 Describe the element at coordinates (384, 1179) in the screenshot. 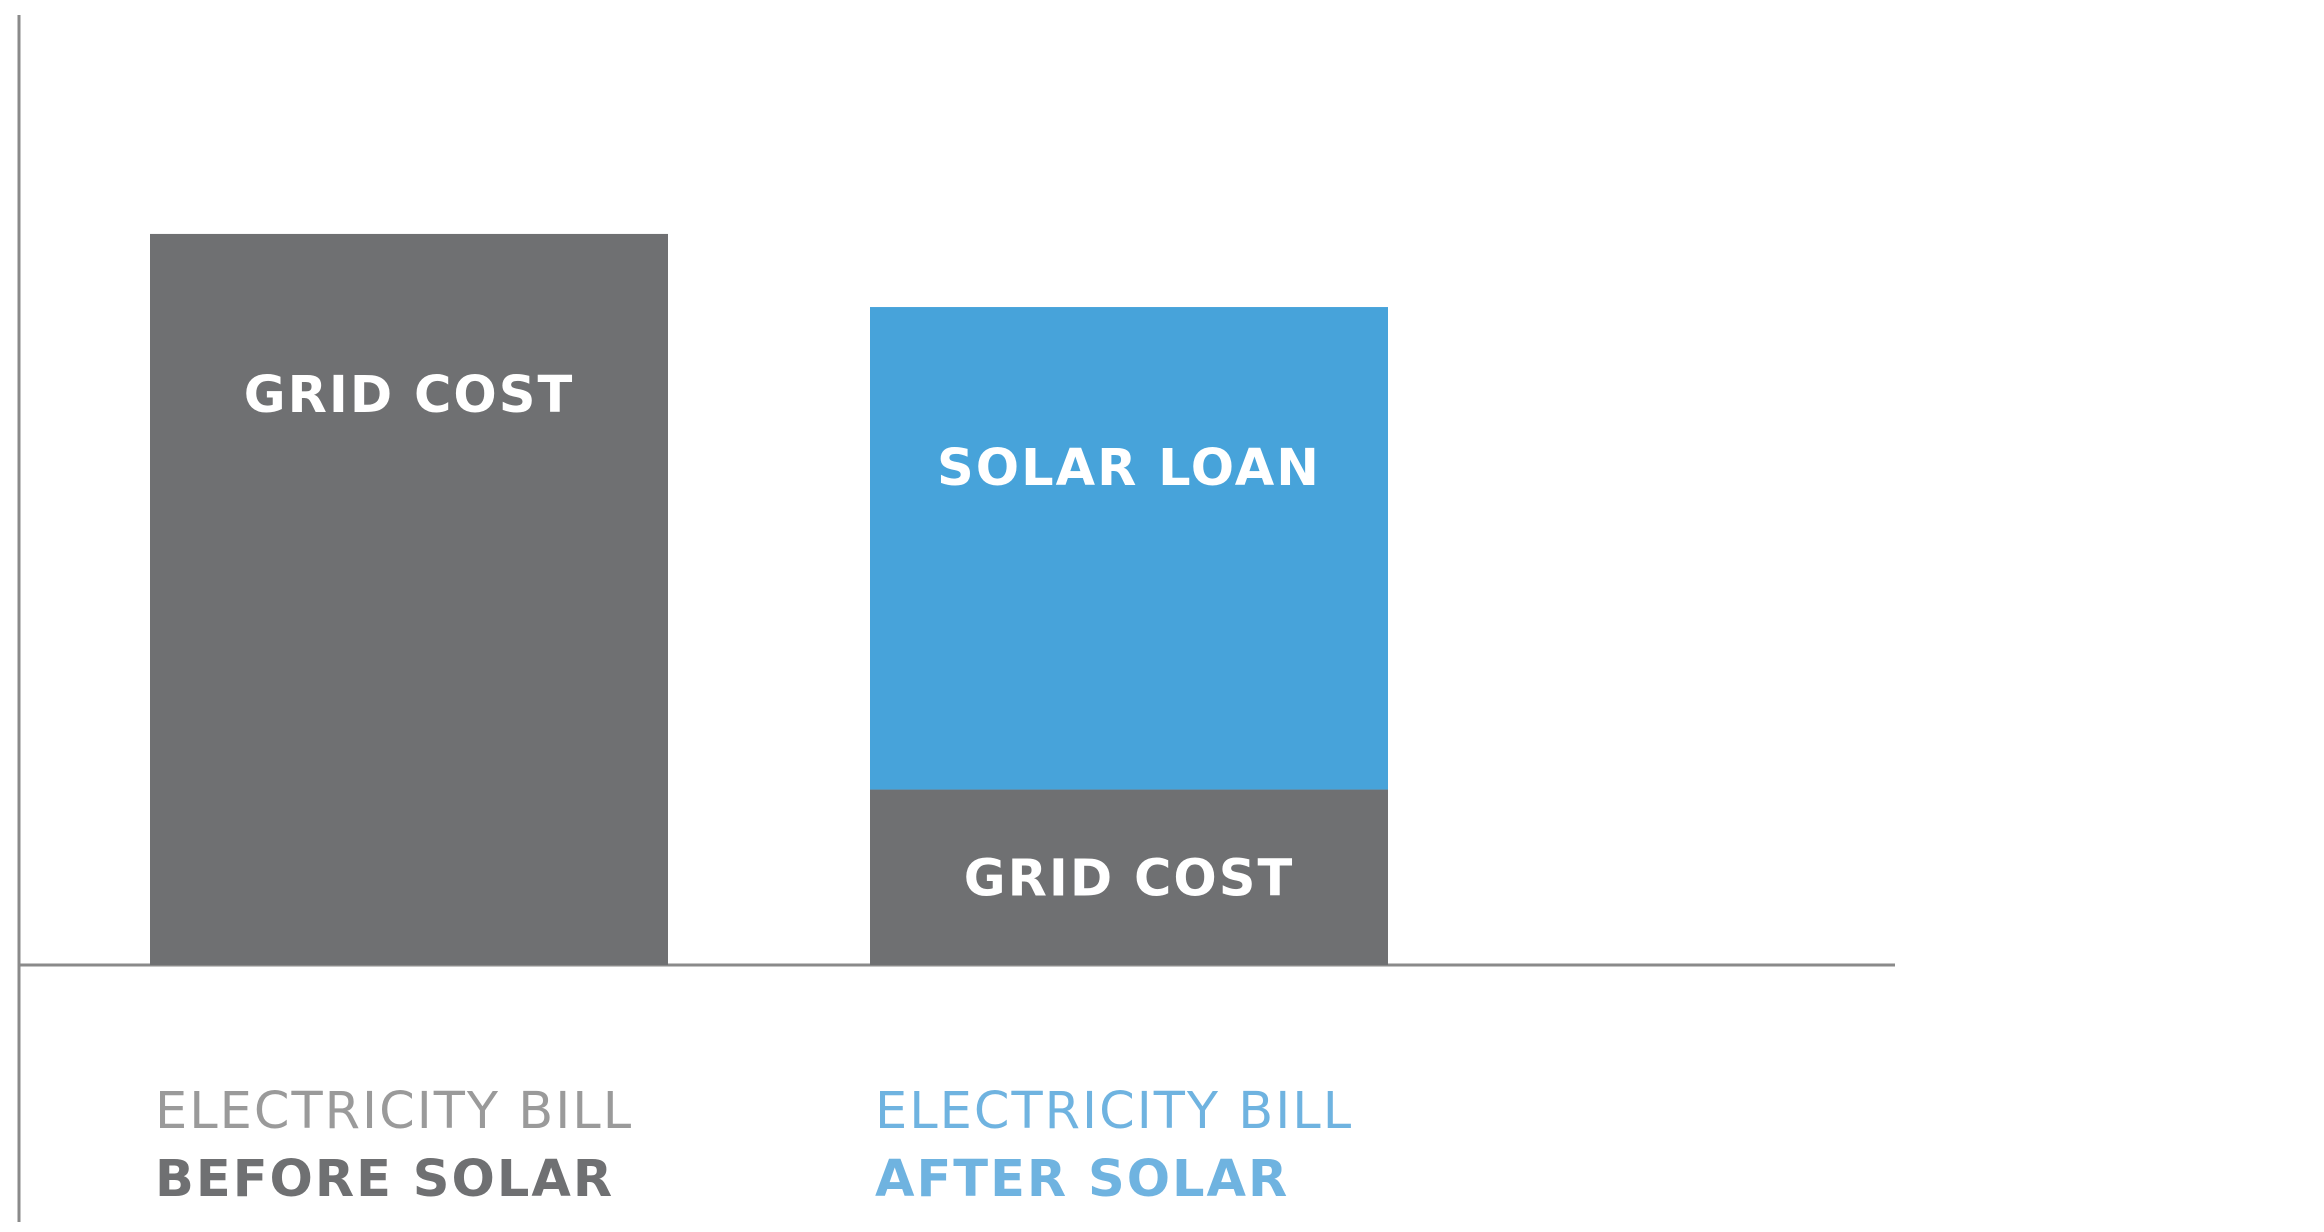

I see `category-label-line2: BEFORE SOLAR` at that location.